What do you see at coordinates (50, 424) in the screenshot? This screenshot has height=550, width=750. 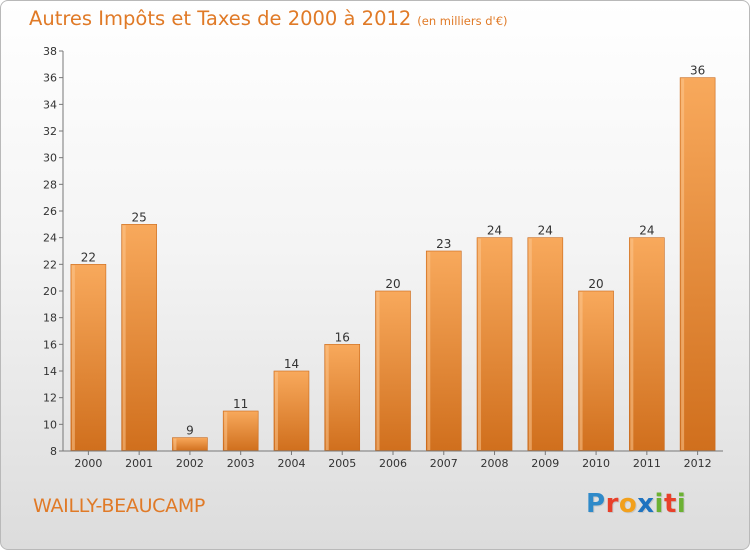 I see `y-tick-label: 10` at bounding box center [50, 424].